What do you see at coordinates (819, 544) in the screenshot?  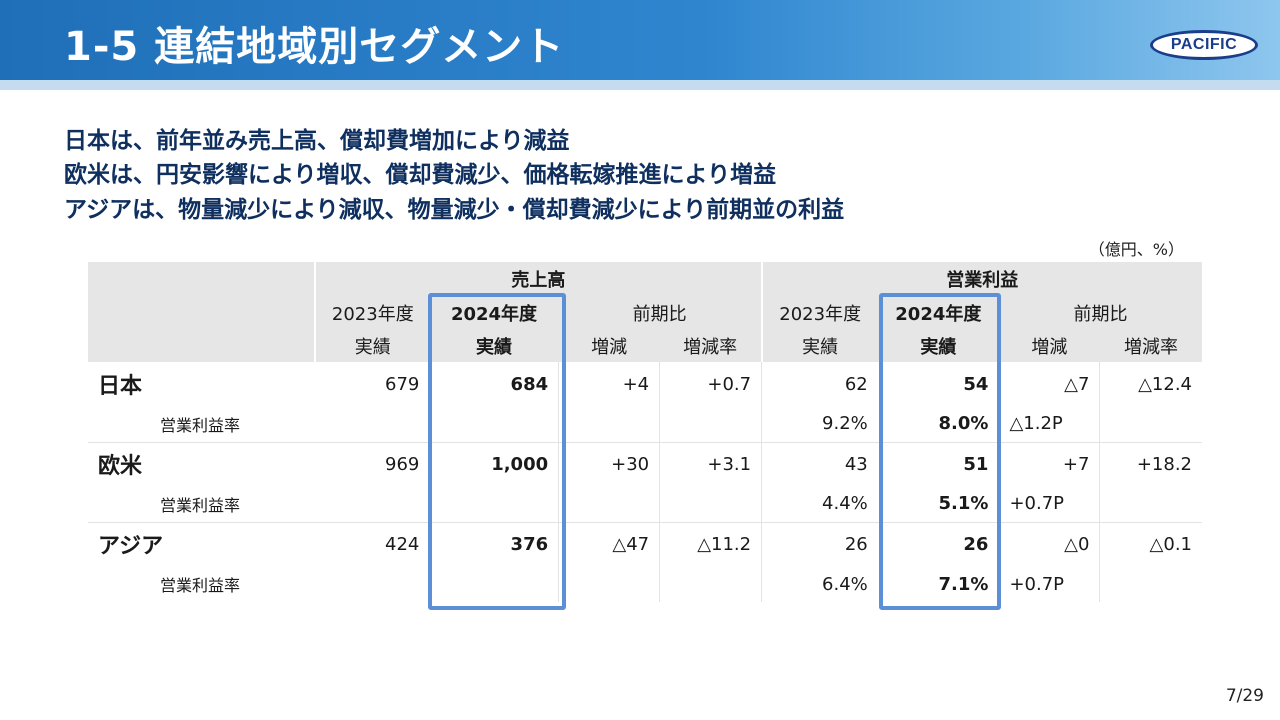 I see `op-2023-cell: 26` at bounding box center [819, 544].